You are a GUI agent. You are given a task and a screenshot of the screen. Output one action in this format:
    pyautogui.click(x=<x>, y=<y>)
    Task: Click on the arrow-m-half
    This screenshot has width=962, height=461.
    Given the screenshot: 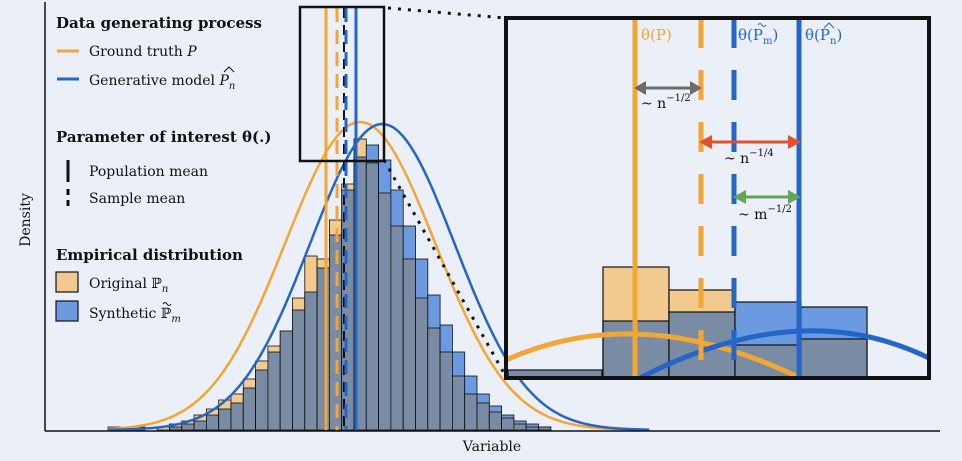 What is the action you would take?
    pyautogui.click(x=767, y=197)
    